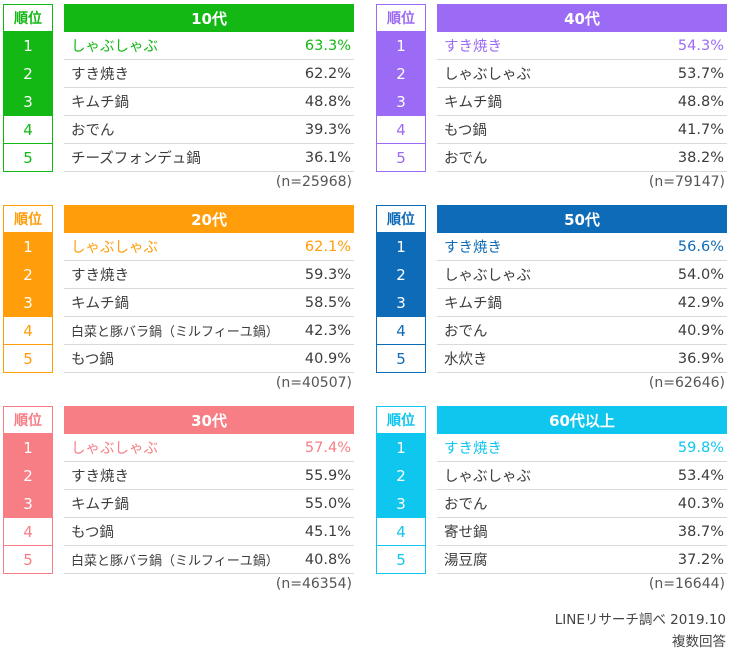 This screenshot has width=732, height=652. What do you see at coordinates (313, 383) in the screenshot?
I see `sample-size: (n=40507)` at bounding box center [313, 383].